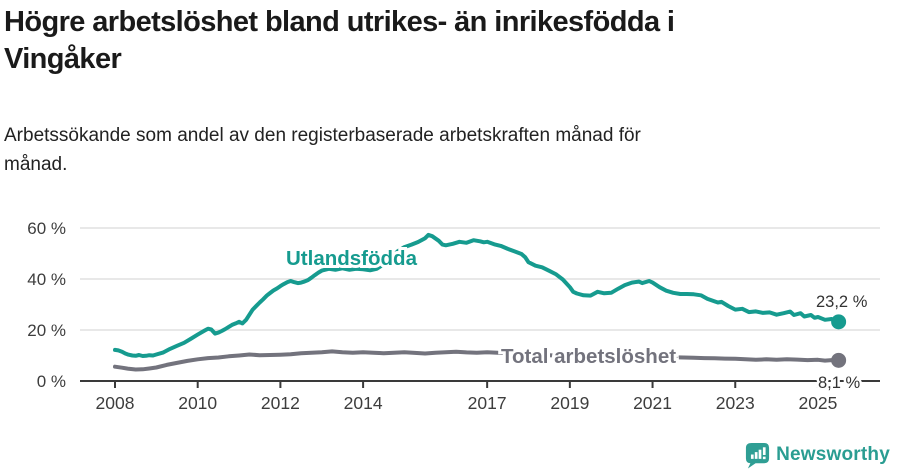 The height and width of the screenshot is (474, 900). What do you see at coordinates (652, 403) in the screenshot?
I see `x-tick-label-2021: 2021` at bounding box center [652, 403].